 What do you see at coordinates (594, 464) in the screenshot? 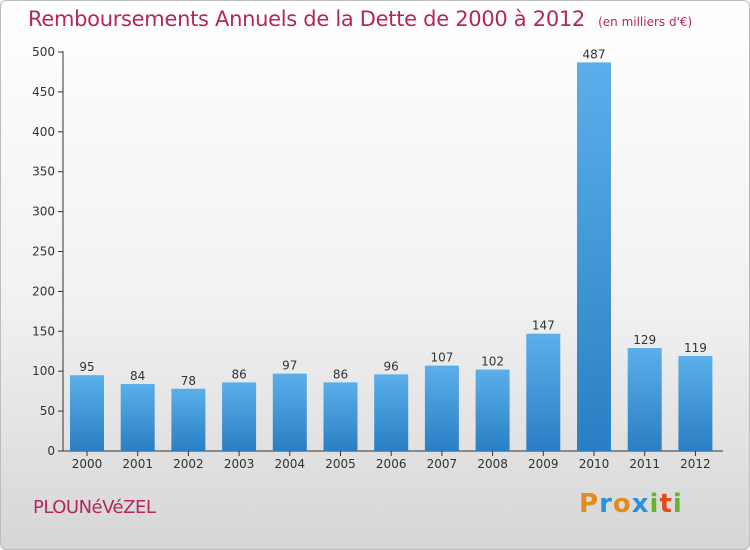
I see `x-tick-label: 2010` at bounding box center [594, 464].